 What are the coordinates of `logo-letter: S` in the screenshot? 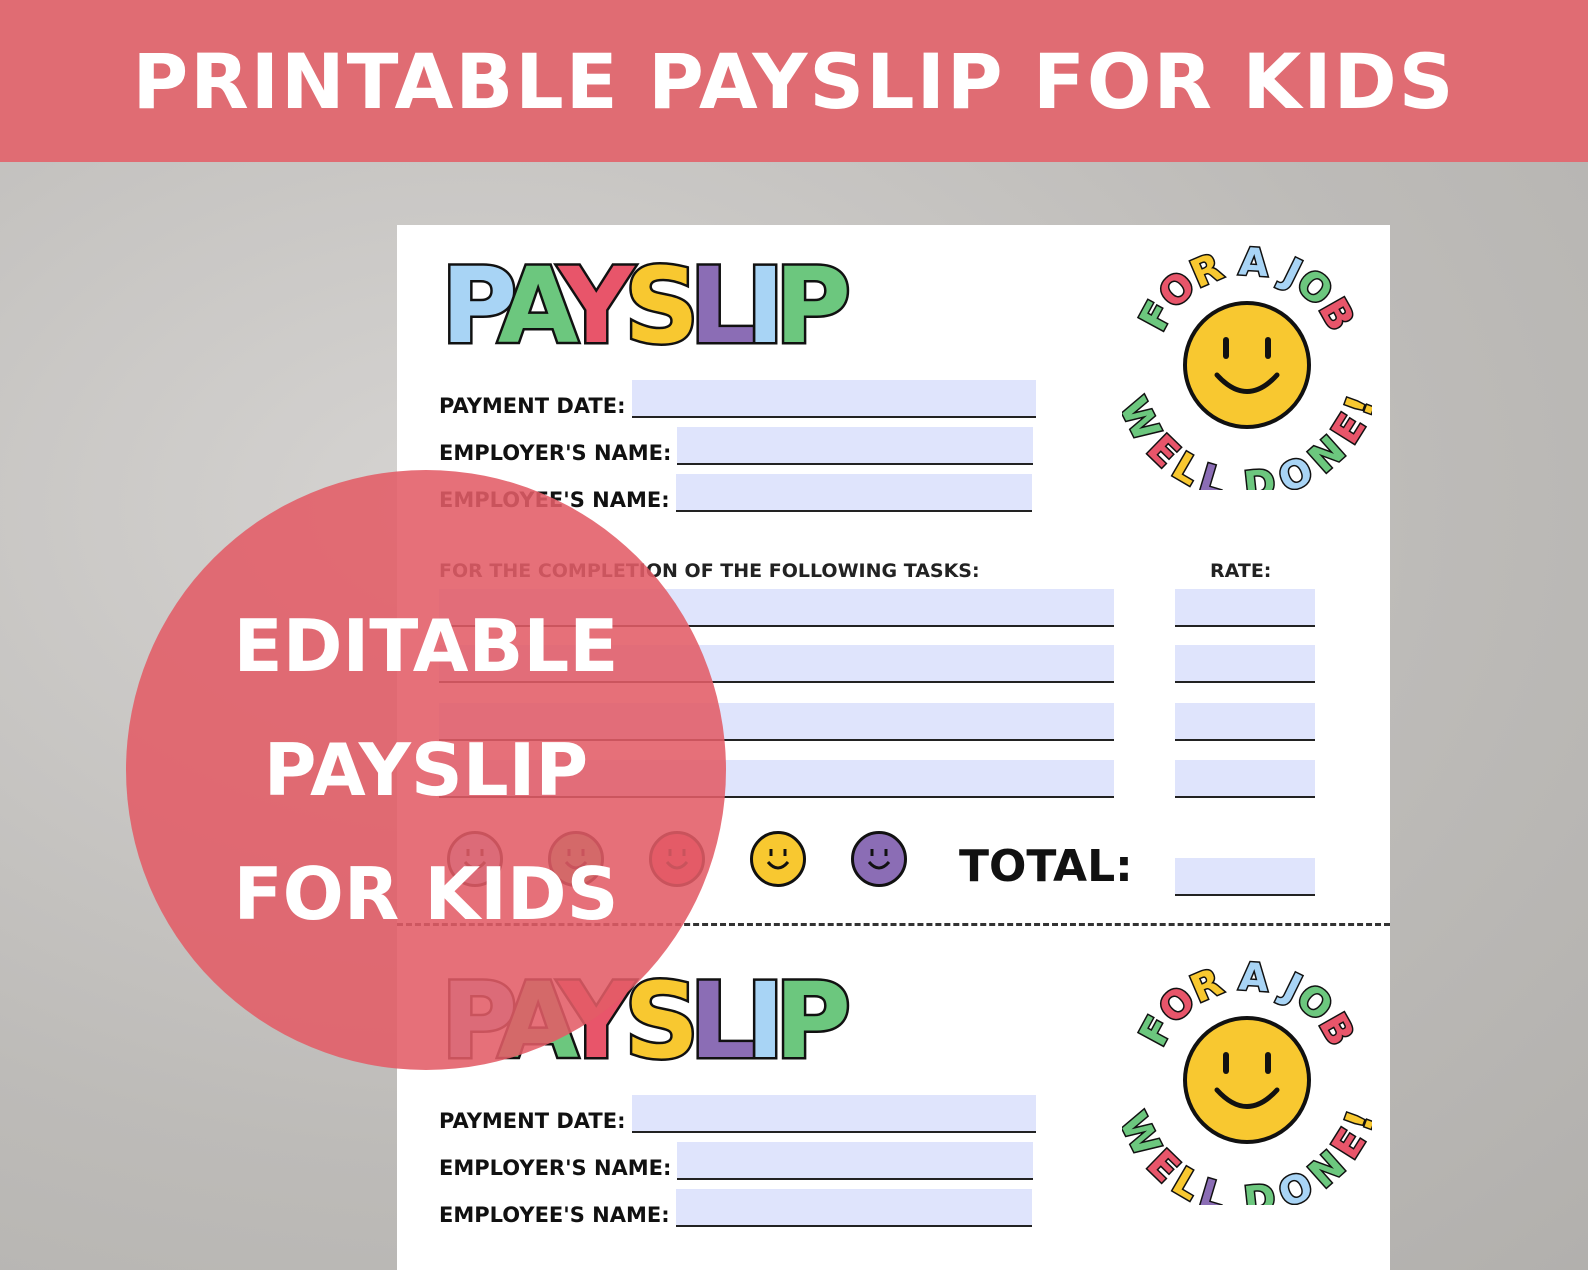 It's located at (661, 305).